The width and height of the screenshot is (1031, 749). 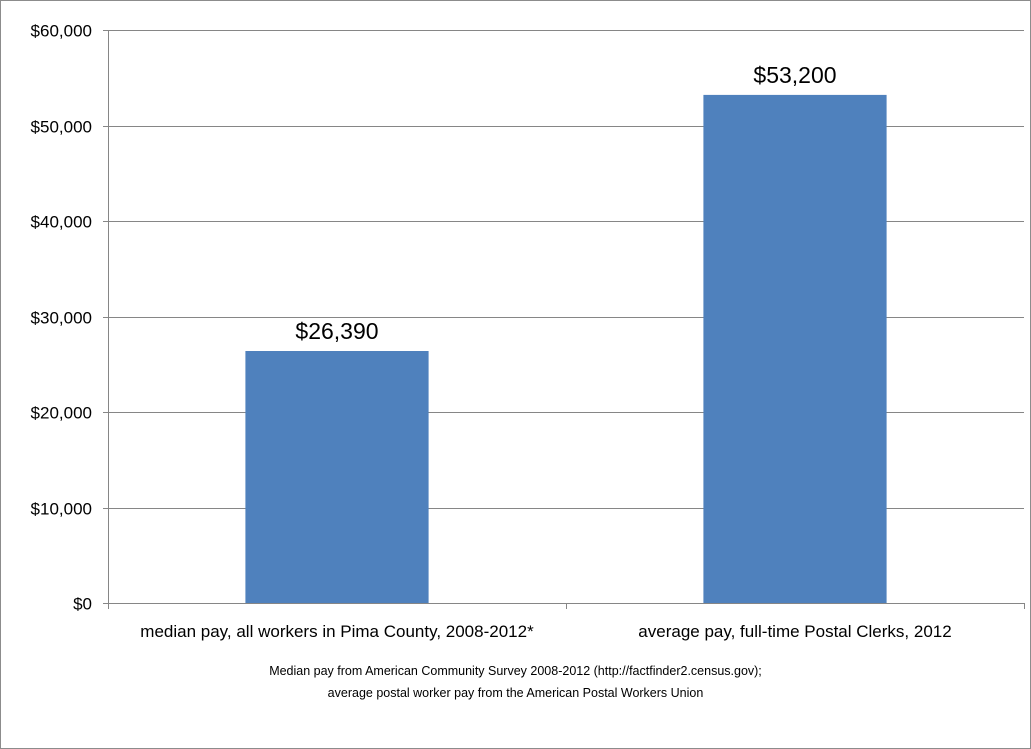 I want to click on data-label: $26,390, so click(x=336, y=331).